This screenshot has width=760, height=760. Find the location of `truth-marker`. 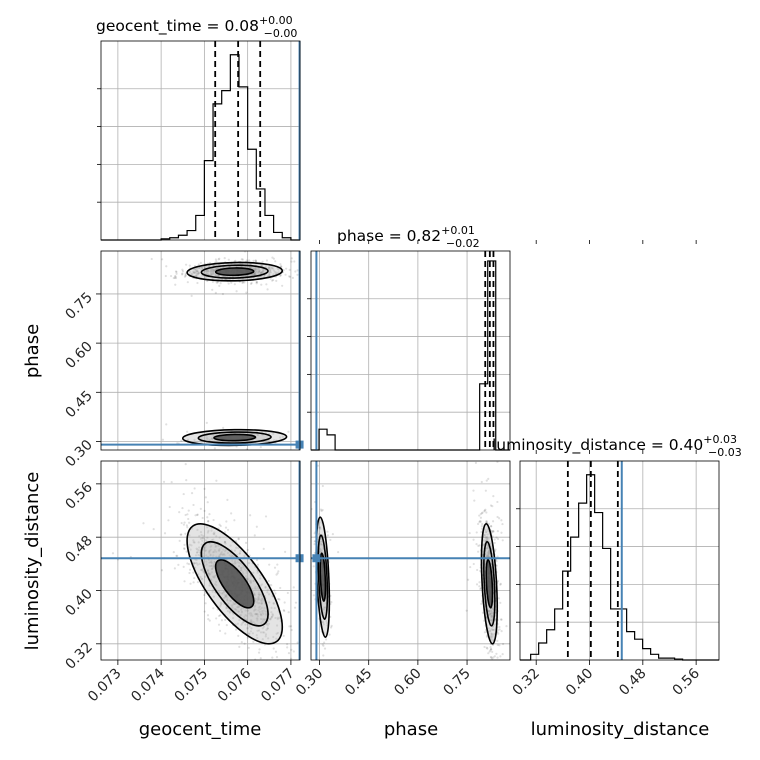

truth-marker is located at coordinates (299, 558).